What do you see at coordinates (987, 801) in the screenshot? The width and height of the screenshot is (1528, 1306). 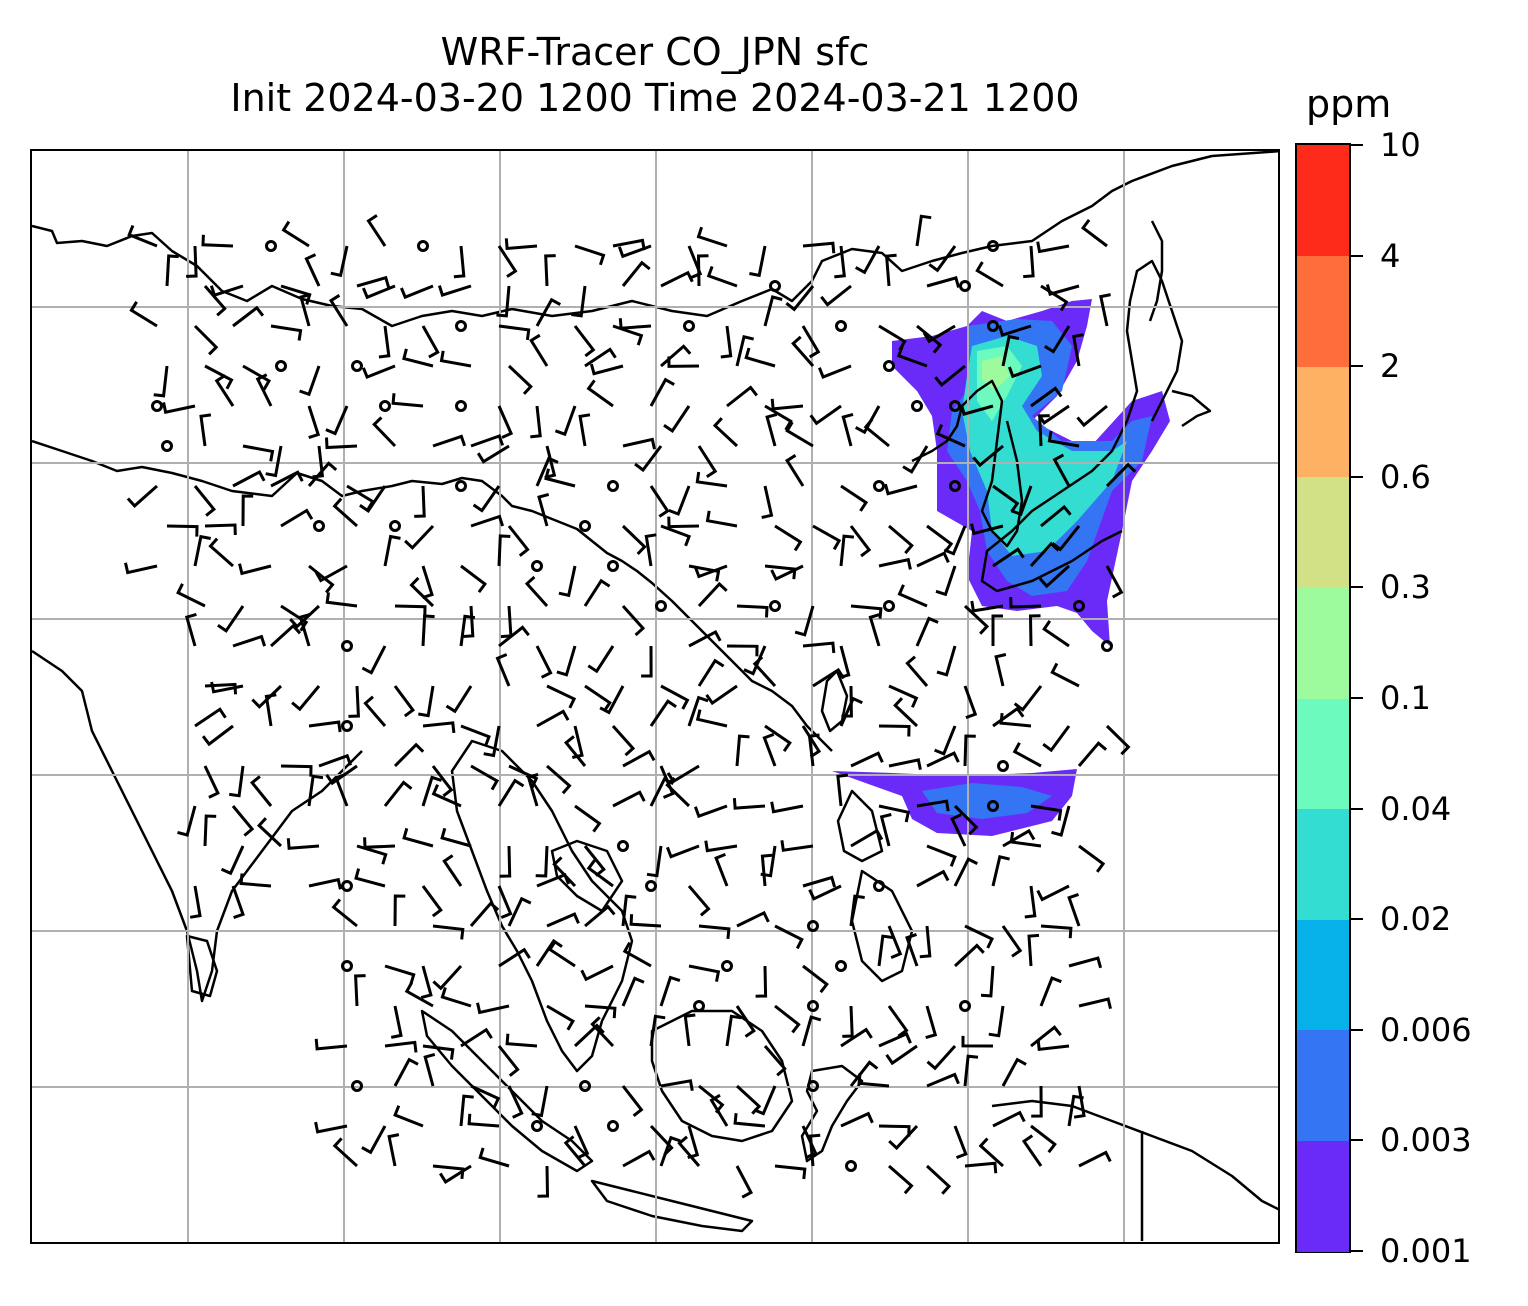 I see `tracer-area-south-core` at bounding box center [987, 801].